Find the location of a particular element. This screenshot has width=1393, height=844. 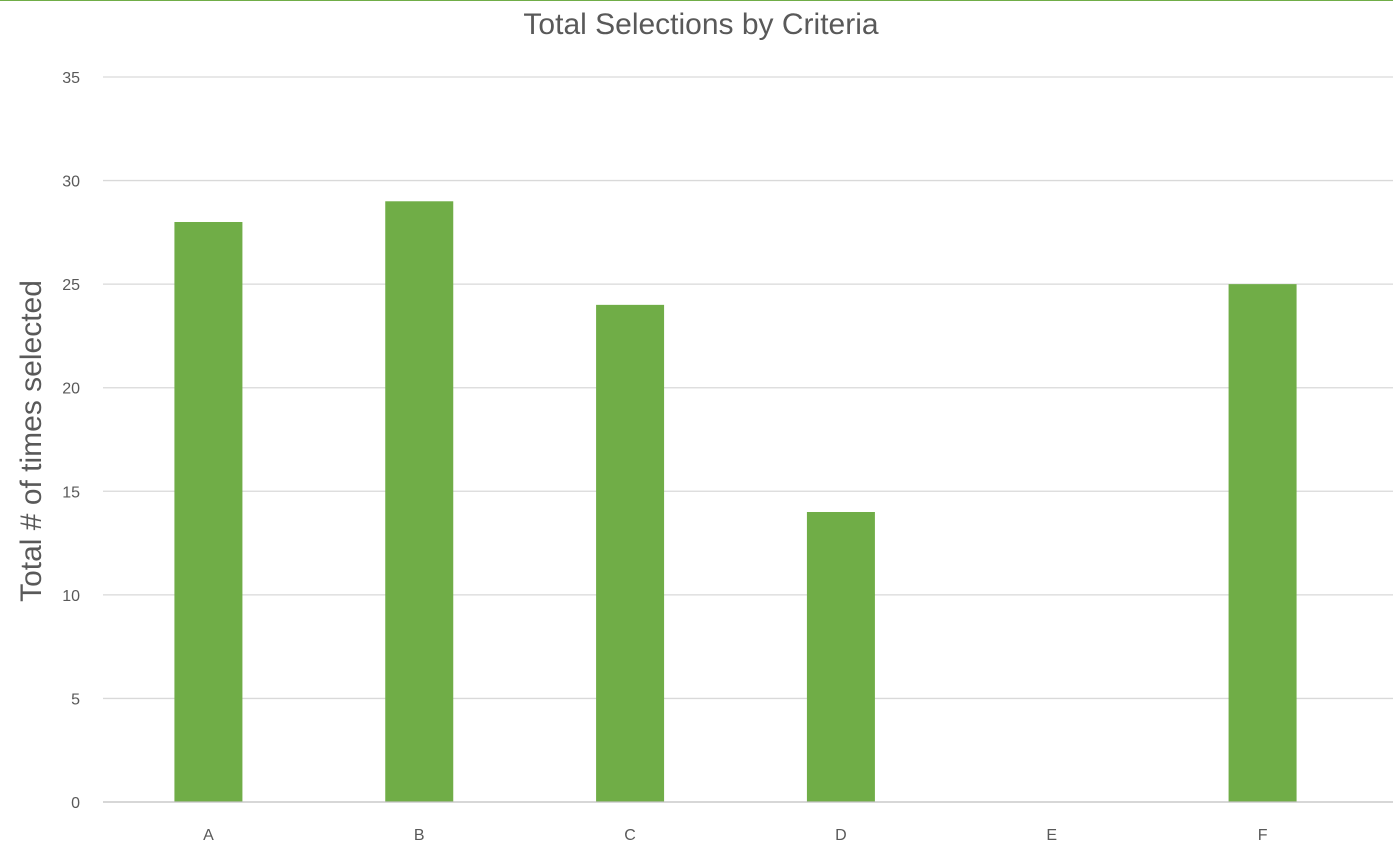

x-tick-label: F is located at coordinates (1263, 835).